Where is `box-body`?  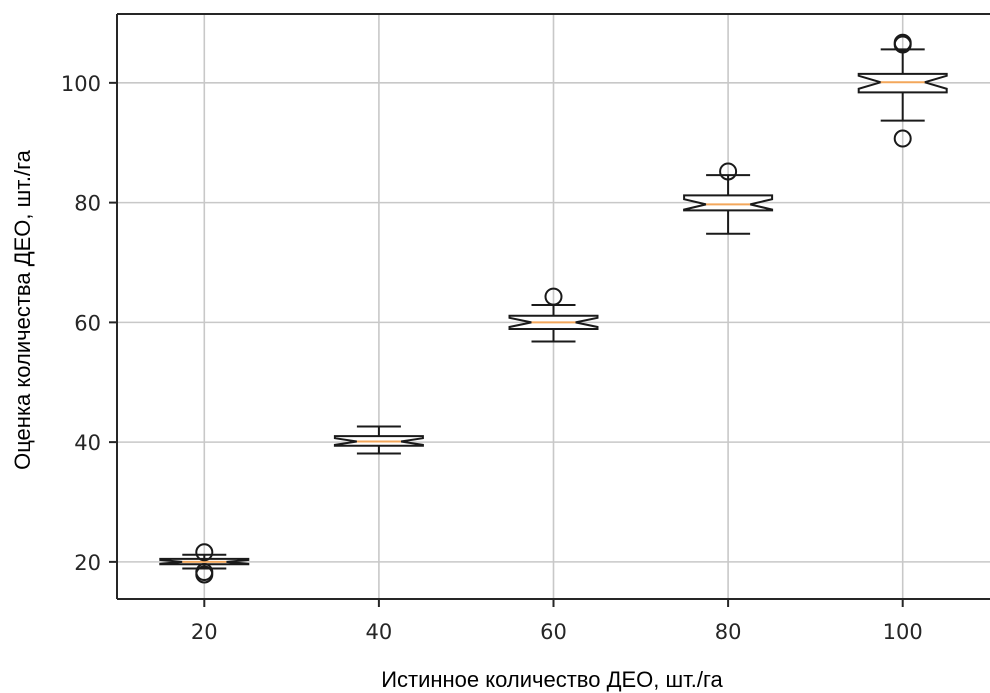
box-body is located at coordinates (728, 203).